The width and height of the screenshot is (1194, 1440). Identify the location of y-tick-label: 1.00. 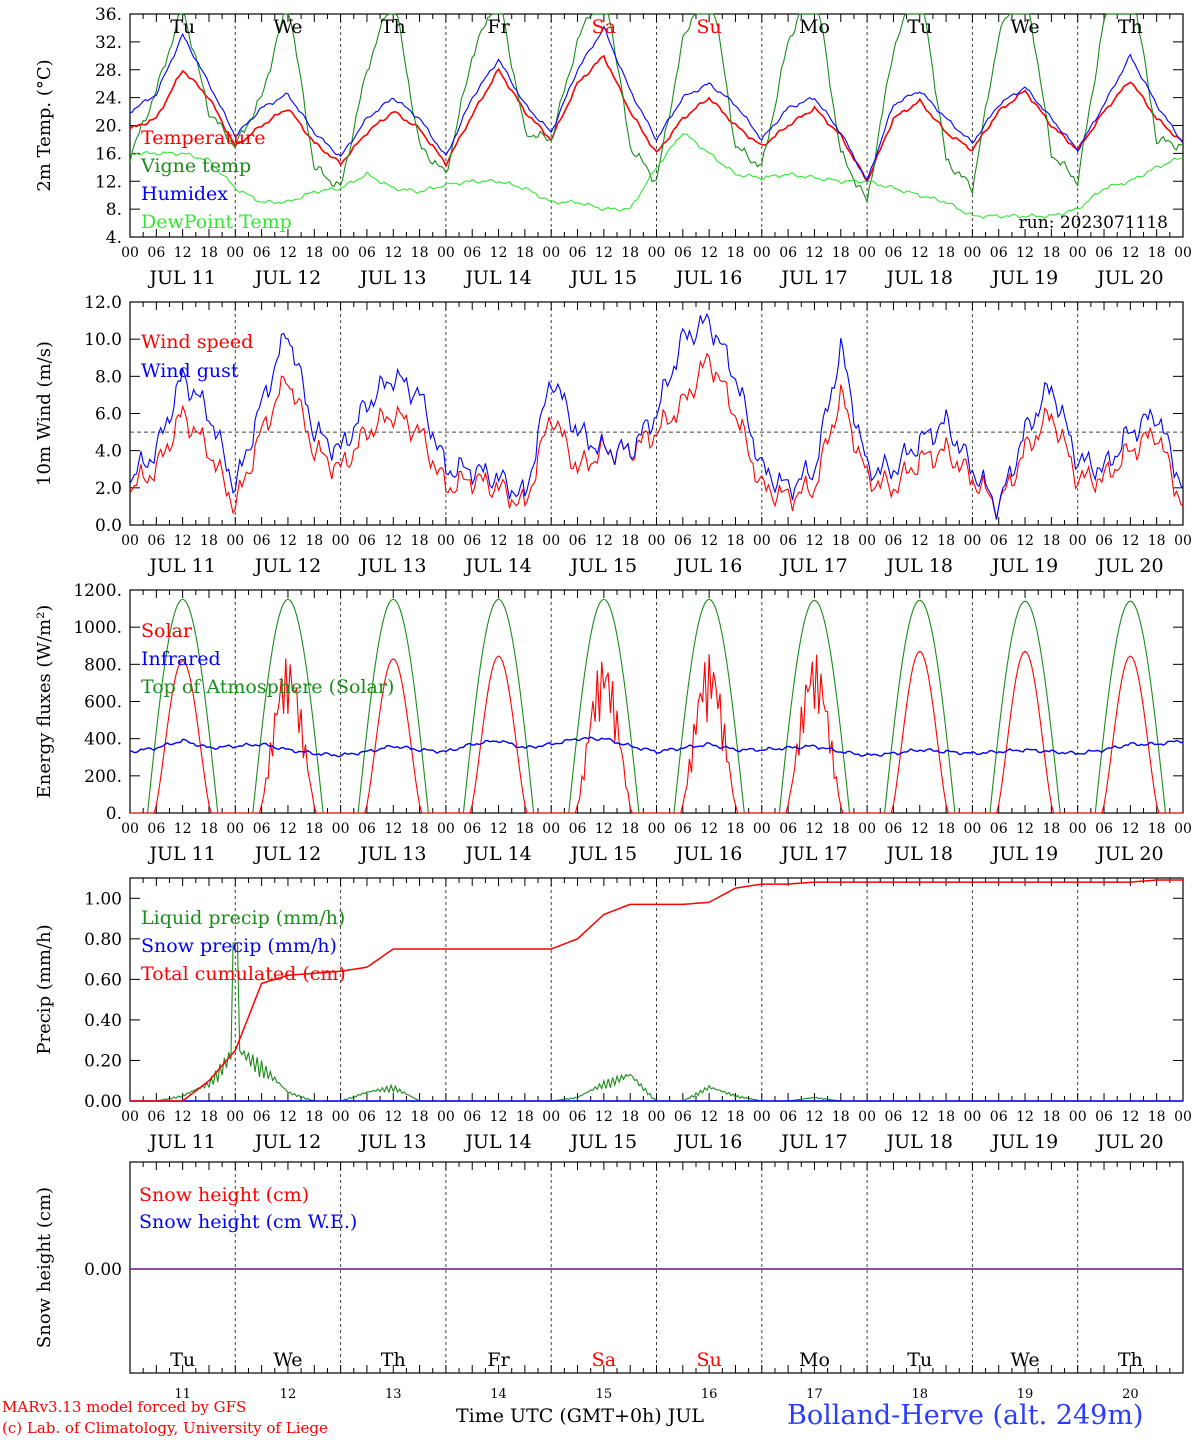
(103, 899).